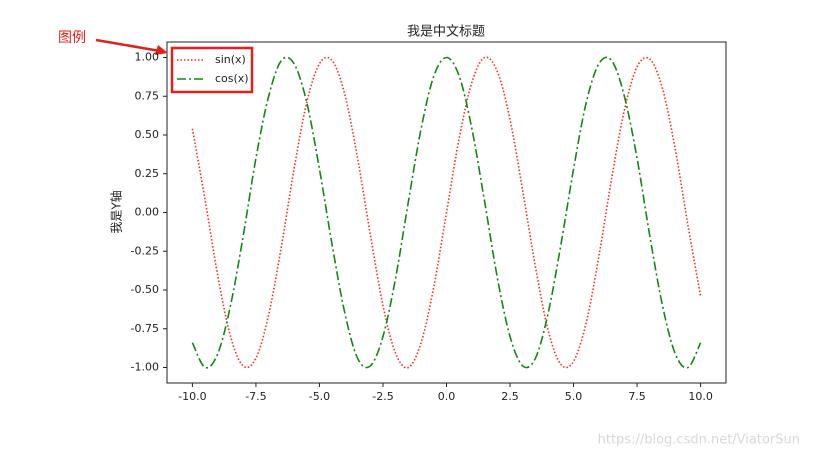  I want to click on x-tick-label: 0.0, so click(447, 396).